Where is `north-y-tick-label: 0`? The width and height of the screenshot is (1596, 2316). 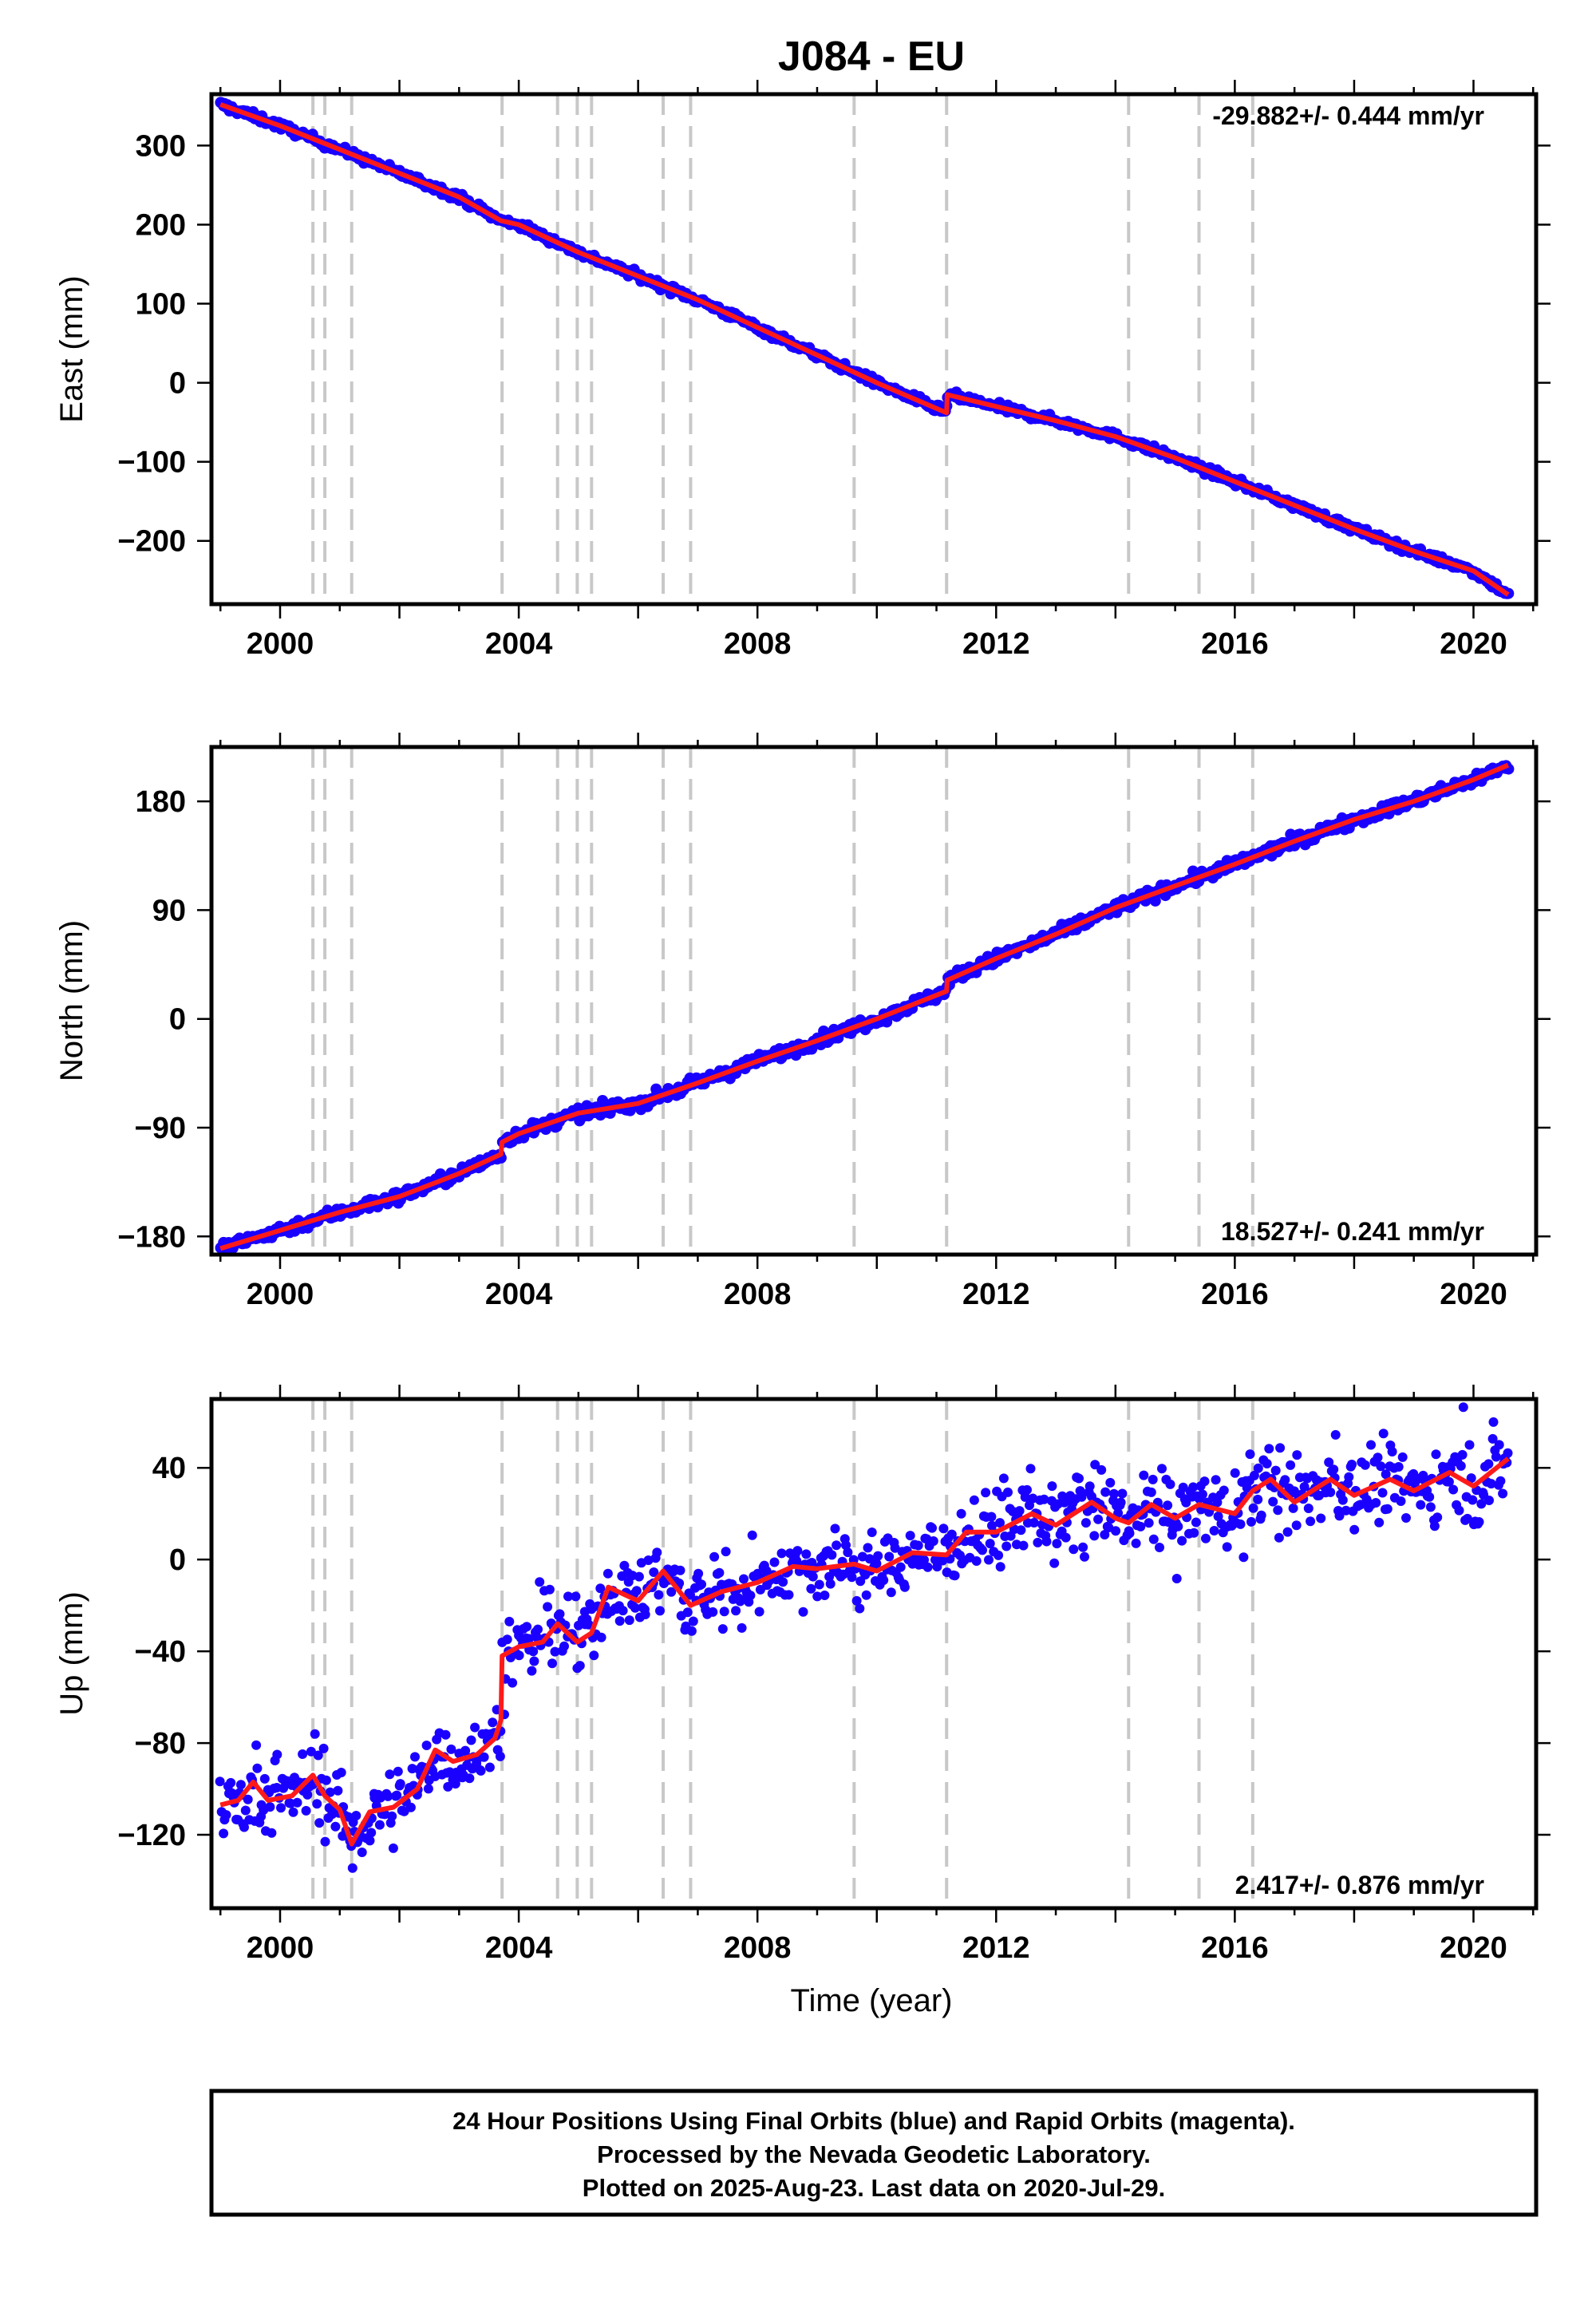 north-y-tick-label: 0 is located at coordinates (177, 1020).